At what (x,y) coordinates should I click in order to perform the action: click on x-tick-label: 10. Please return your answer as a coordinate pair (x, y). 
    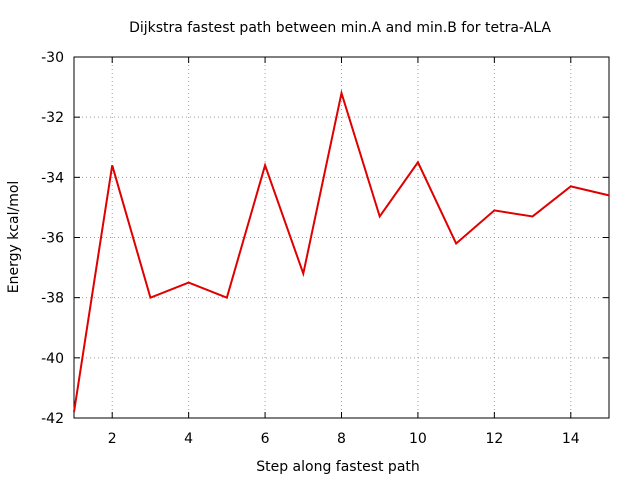
    Looking at the image, I should click on (418, 439).